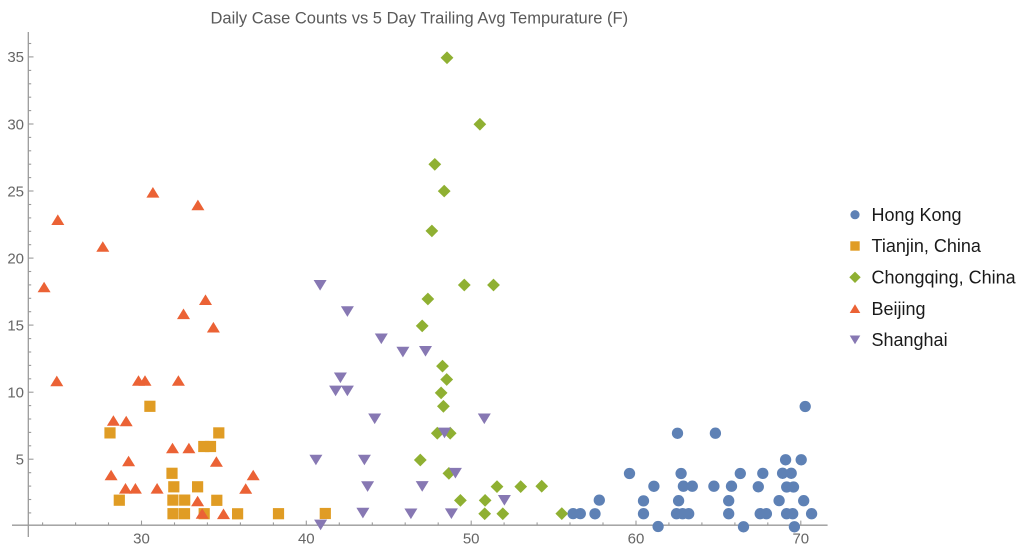 The height and width of the screenshot is (553, 1024). Describe the element at coordinates (20, 460) in the screenshot. I see `svg-text: 5` at that location.